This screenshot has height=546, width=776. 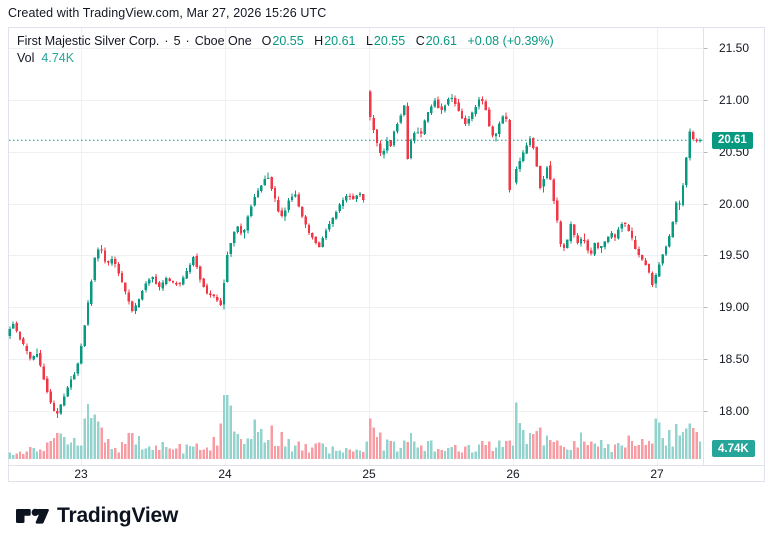 What do you see at coordinates (657, 474) in the screenshot?
I see `time-tick-label: 27` at bounding box center [657, 474].